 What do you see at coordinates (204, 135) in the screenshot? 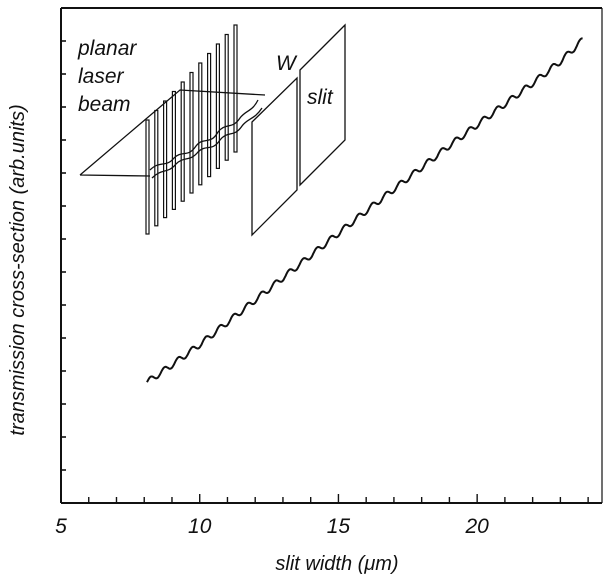
I see `beam-wave-trace` at bounding box center [204, 135].